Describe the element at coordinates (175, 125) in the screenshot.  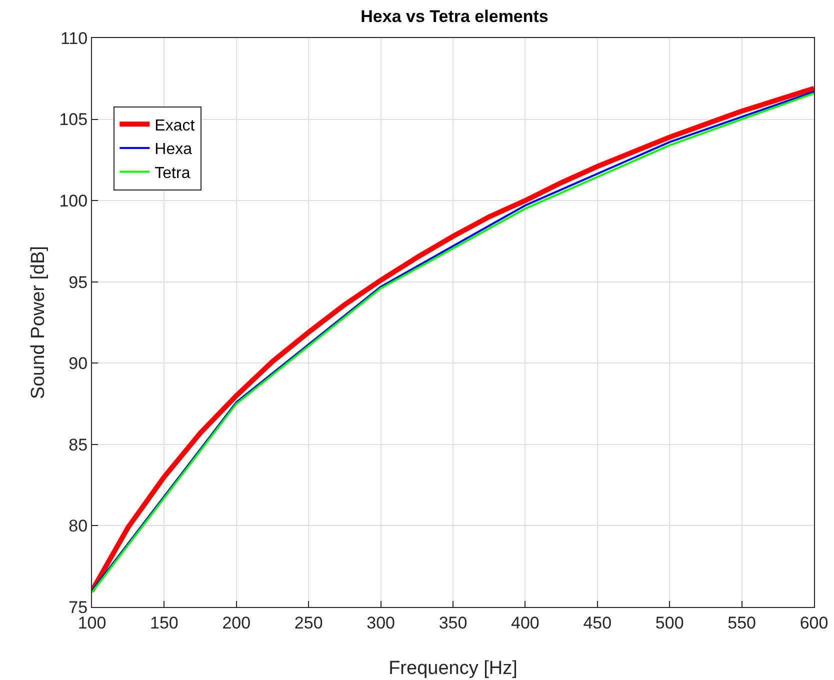
I see `legend-label: Exact` at that location.